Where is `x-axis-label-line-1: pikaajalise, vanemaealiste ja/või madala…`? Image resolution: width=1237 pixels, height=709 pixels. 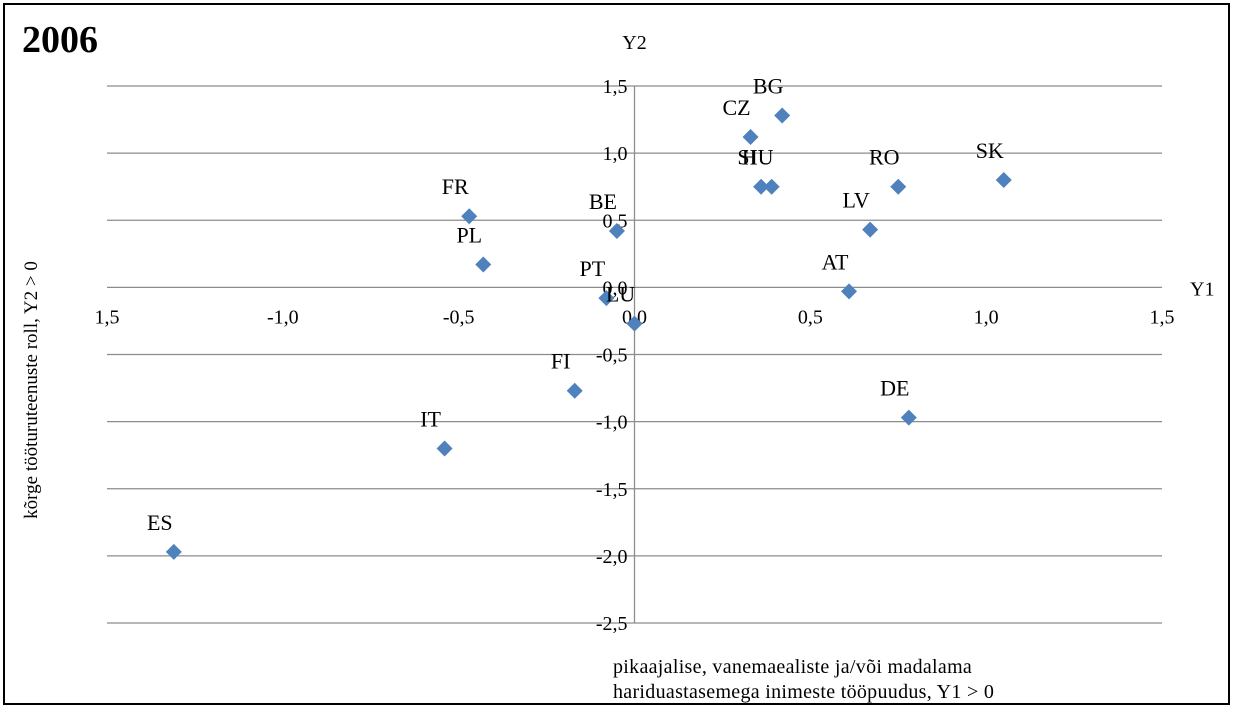
x-axis-label-line-1: pikaajalise, vanemaealiste ja/või madala… is located at coordinates (793, 667).